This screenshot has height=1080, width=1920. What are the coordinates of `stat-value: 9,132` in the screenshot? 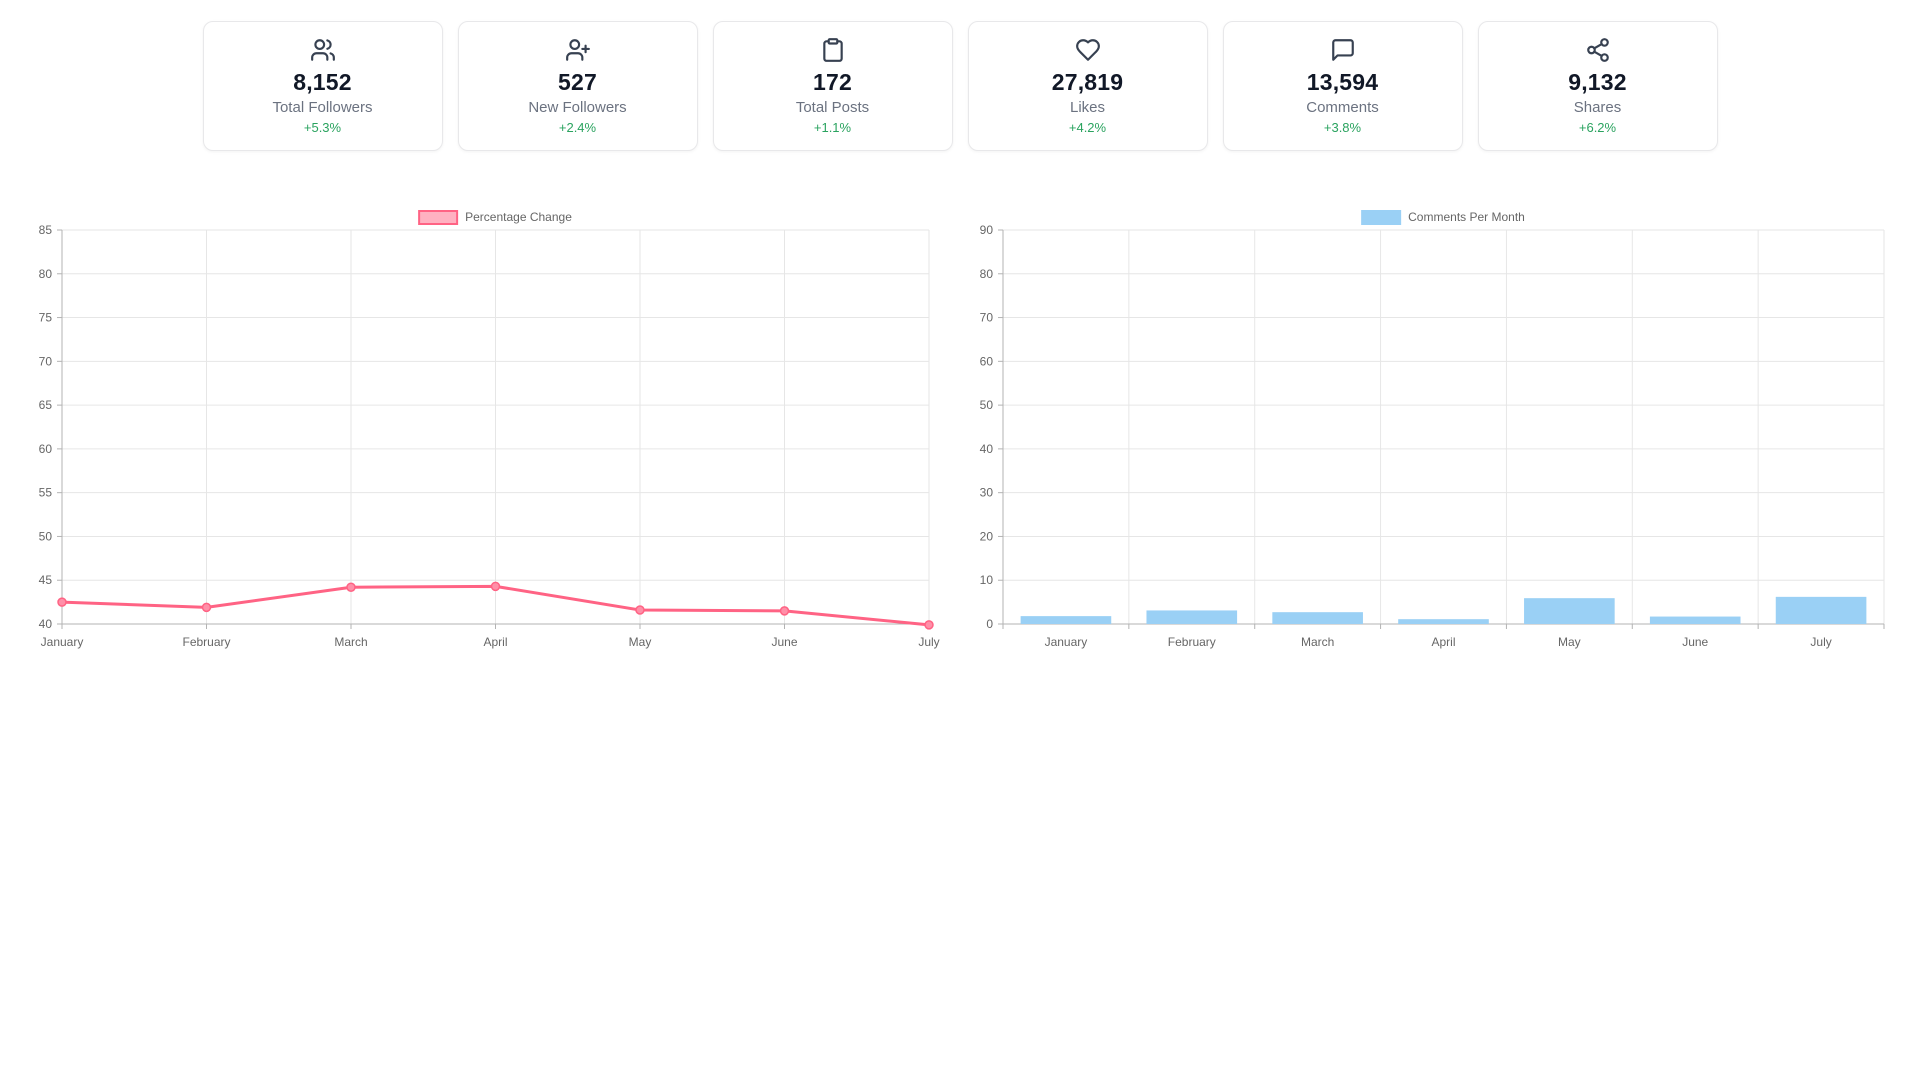 It's located at (1597, 82).